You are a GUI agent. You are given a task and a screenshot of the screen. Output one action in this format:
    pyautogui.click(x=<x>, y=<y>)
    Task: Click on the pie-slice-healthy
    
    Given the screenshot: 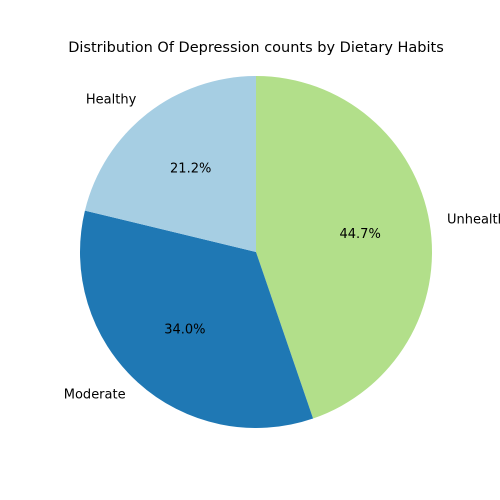 What is the action you would take?
    pyautogui.click(x=170, y=164)
    